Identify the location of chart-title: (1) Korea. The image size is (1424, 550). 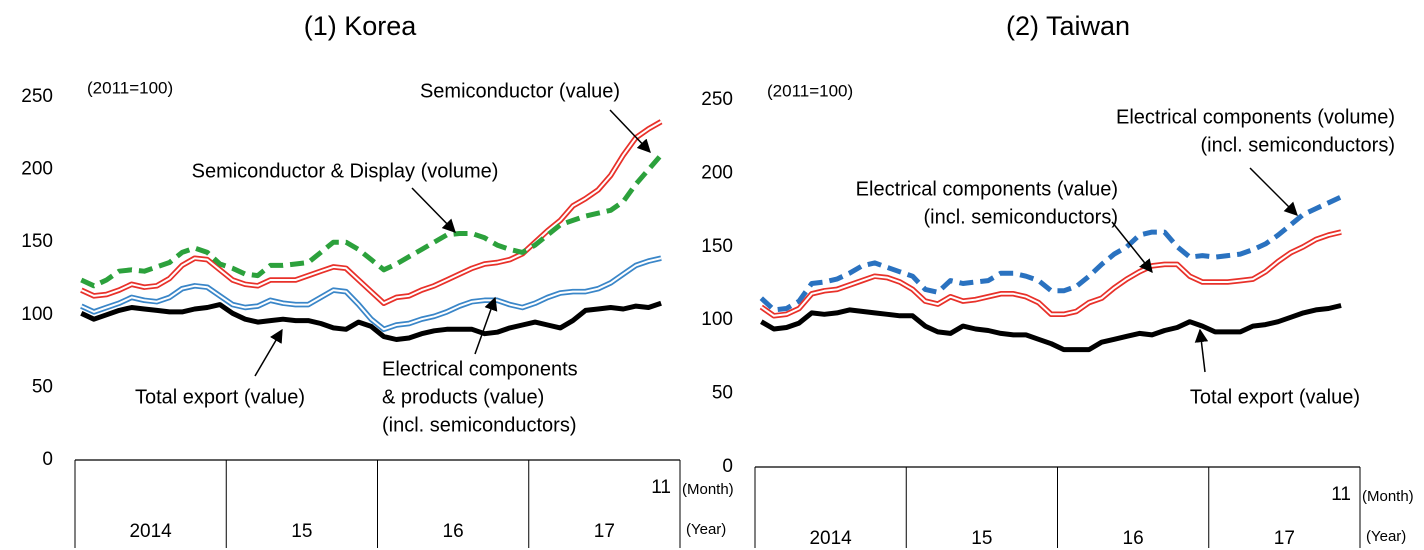
(361, 26).